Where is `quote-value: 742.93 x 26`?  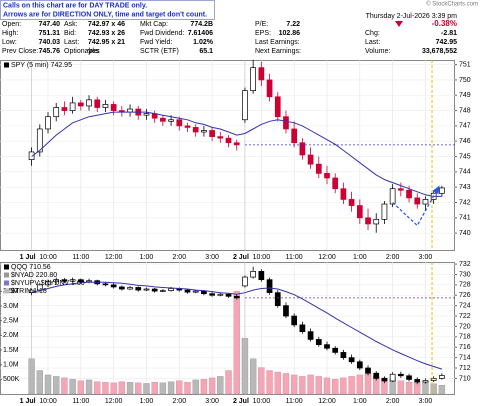
quote-value: 742.93 x 26 is located at coordinates (106, 33).